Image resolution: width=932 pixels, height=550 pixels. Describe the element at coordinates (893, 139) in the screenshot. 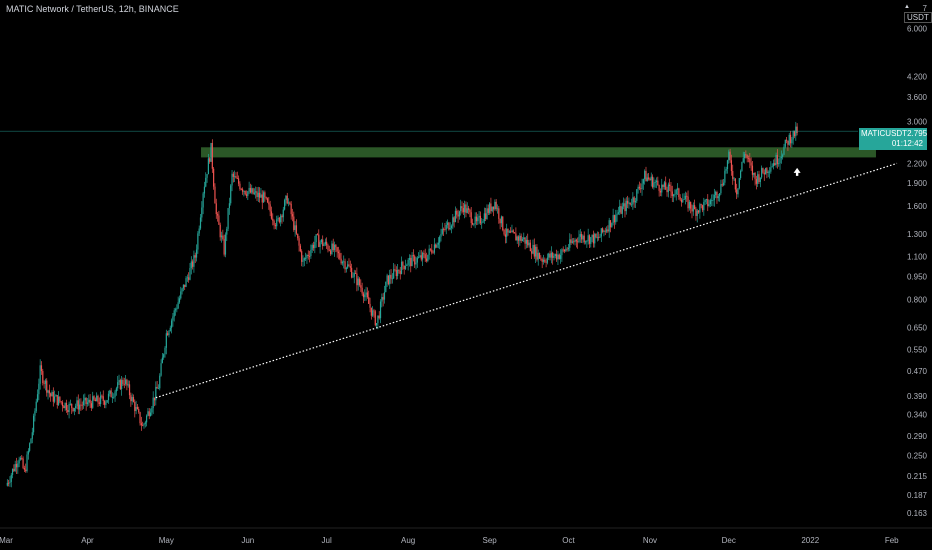

I see `last-price-tag: MATICUSDT 2.795 01:12:42` at that location.